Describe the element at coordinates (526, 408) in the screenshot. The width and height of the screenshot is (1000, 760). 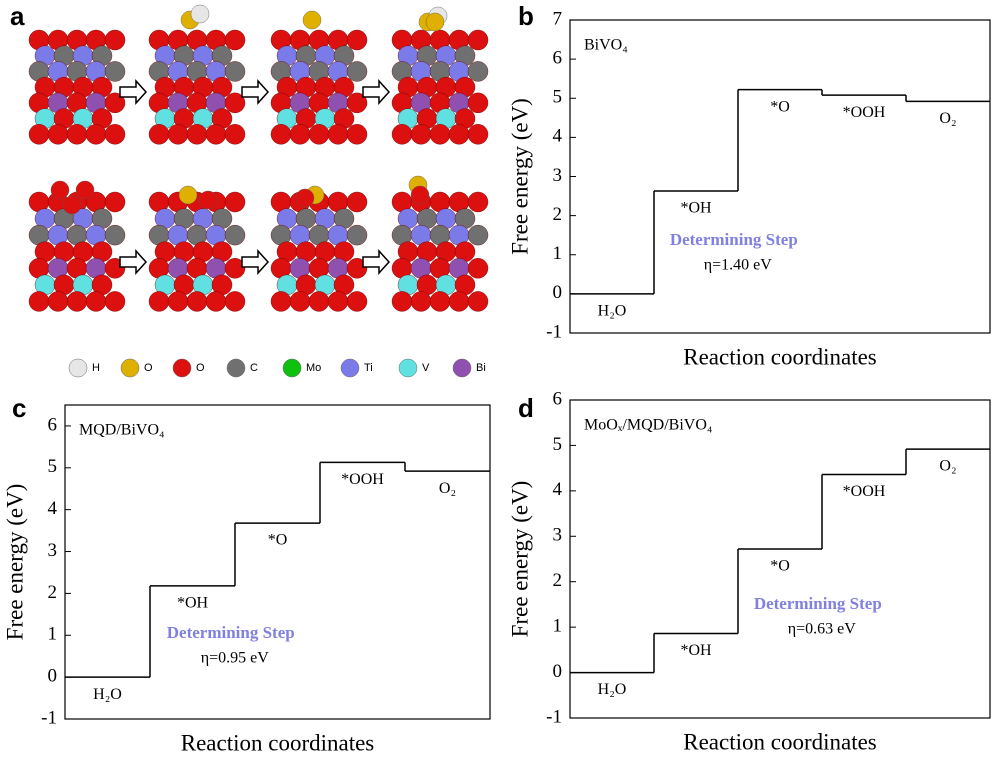
I see `panel-letter: d` at that location.